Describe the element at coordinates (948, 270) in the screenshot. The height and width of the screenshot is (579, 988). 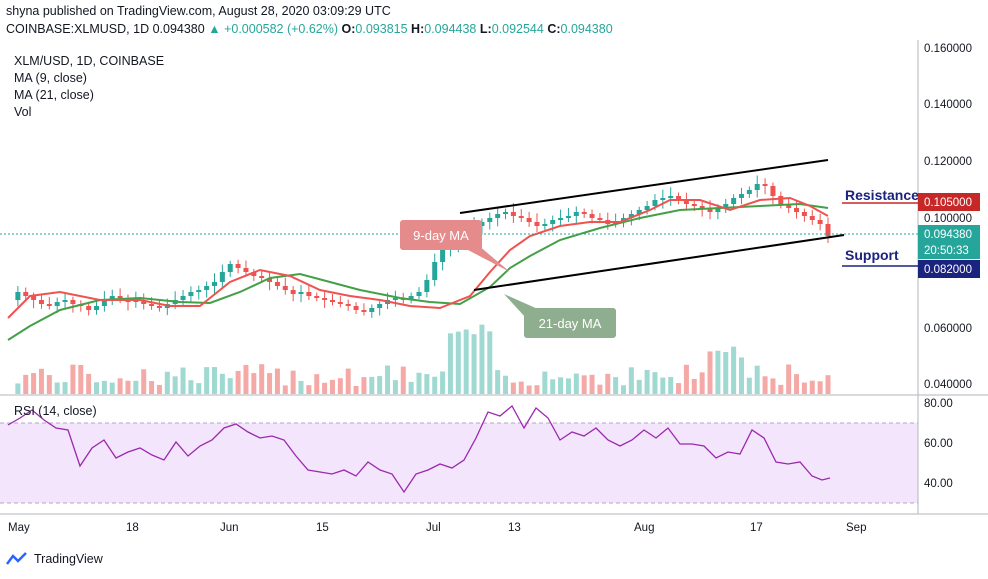
I see `support-price-label: 0.082000` at that location.